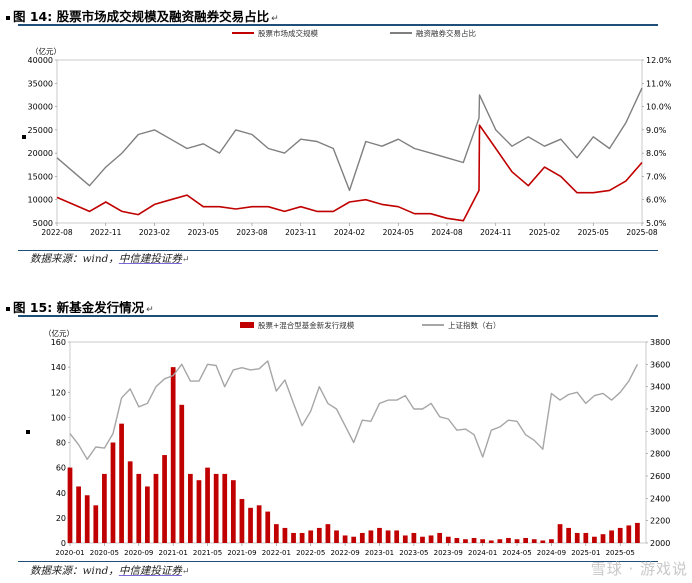  I want to click on x-tick-label: 2021-01, so click(173, 553).